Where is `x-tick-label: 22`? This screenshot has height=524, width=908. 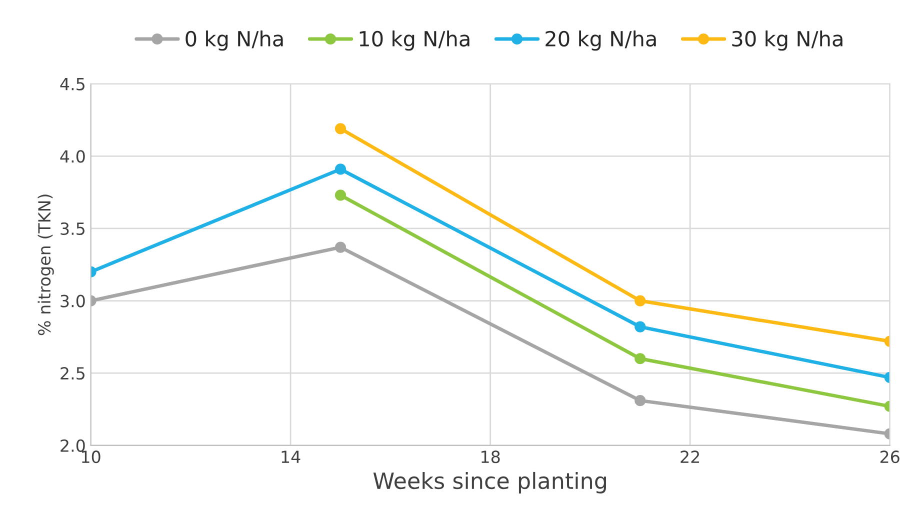 x-tick-label: 22 is located at coordinates (690, 456).